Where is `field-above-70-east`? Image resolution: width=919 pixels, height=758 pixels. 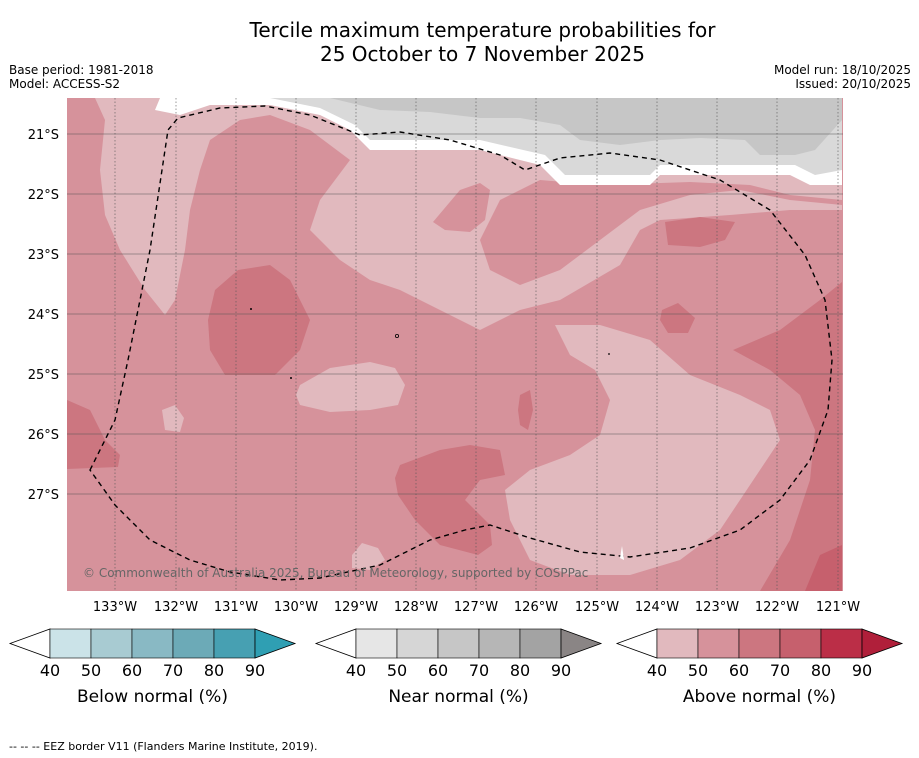 field-above-70-east is located at coordinates (700, 232).